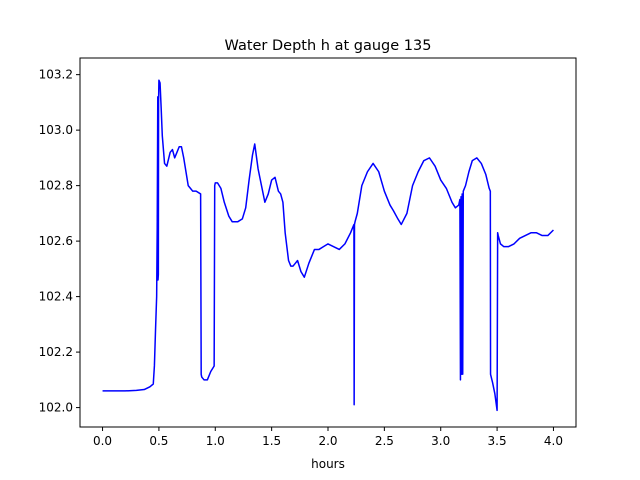  What do you see at coordinates (102, 441) in the screenshot?
I see `x-tick-label: 0.0` at bounding box center [102, 441].